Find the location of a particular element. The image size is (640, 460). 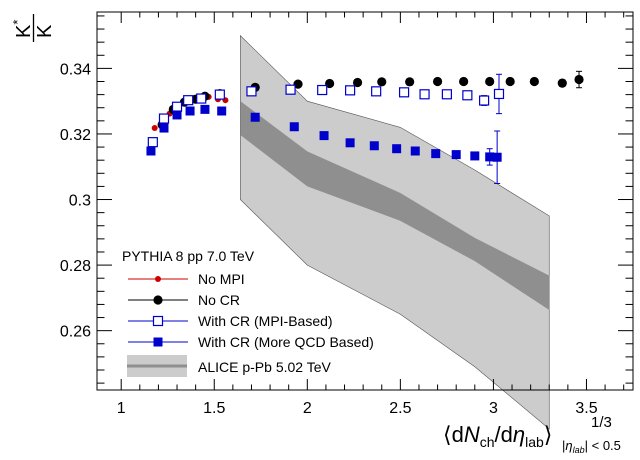

x-tick-label: 3.5 is located at coordinates (586, 408).